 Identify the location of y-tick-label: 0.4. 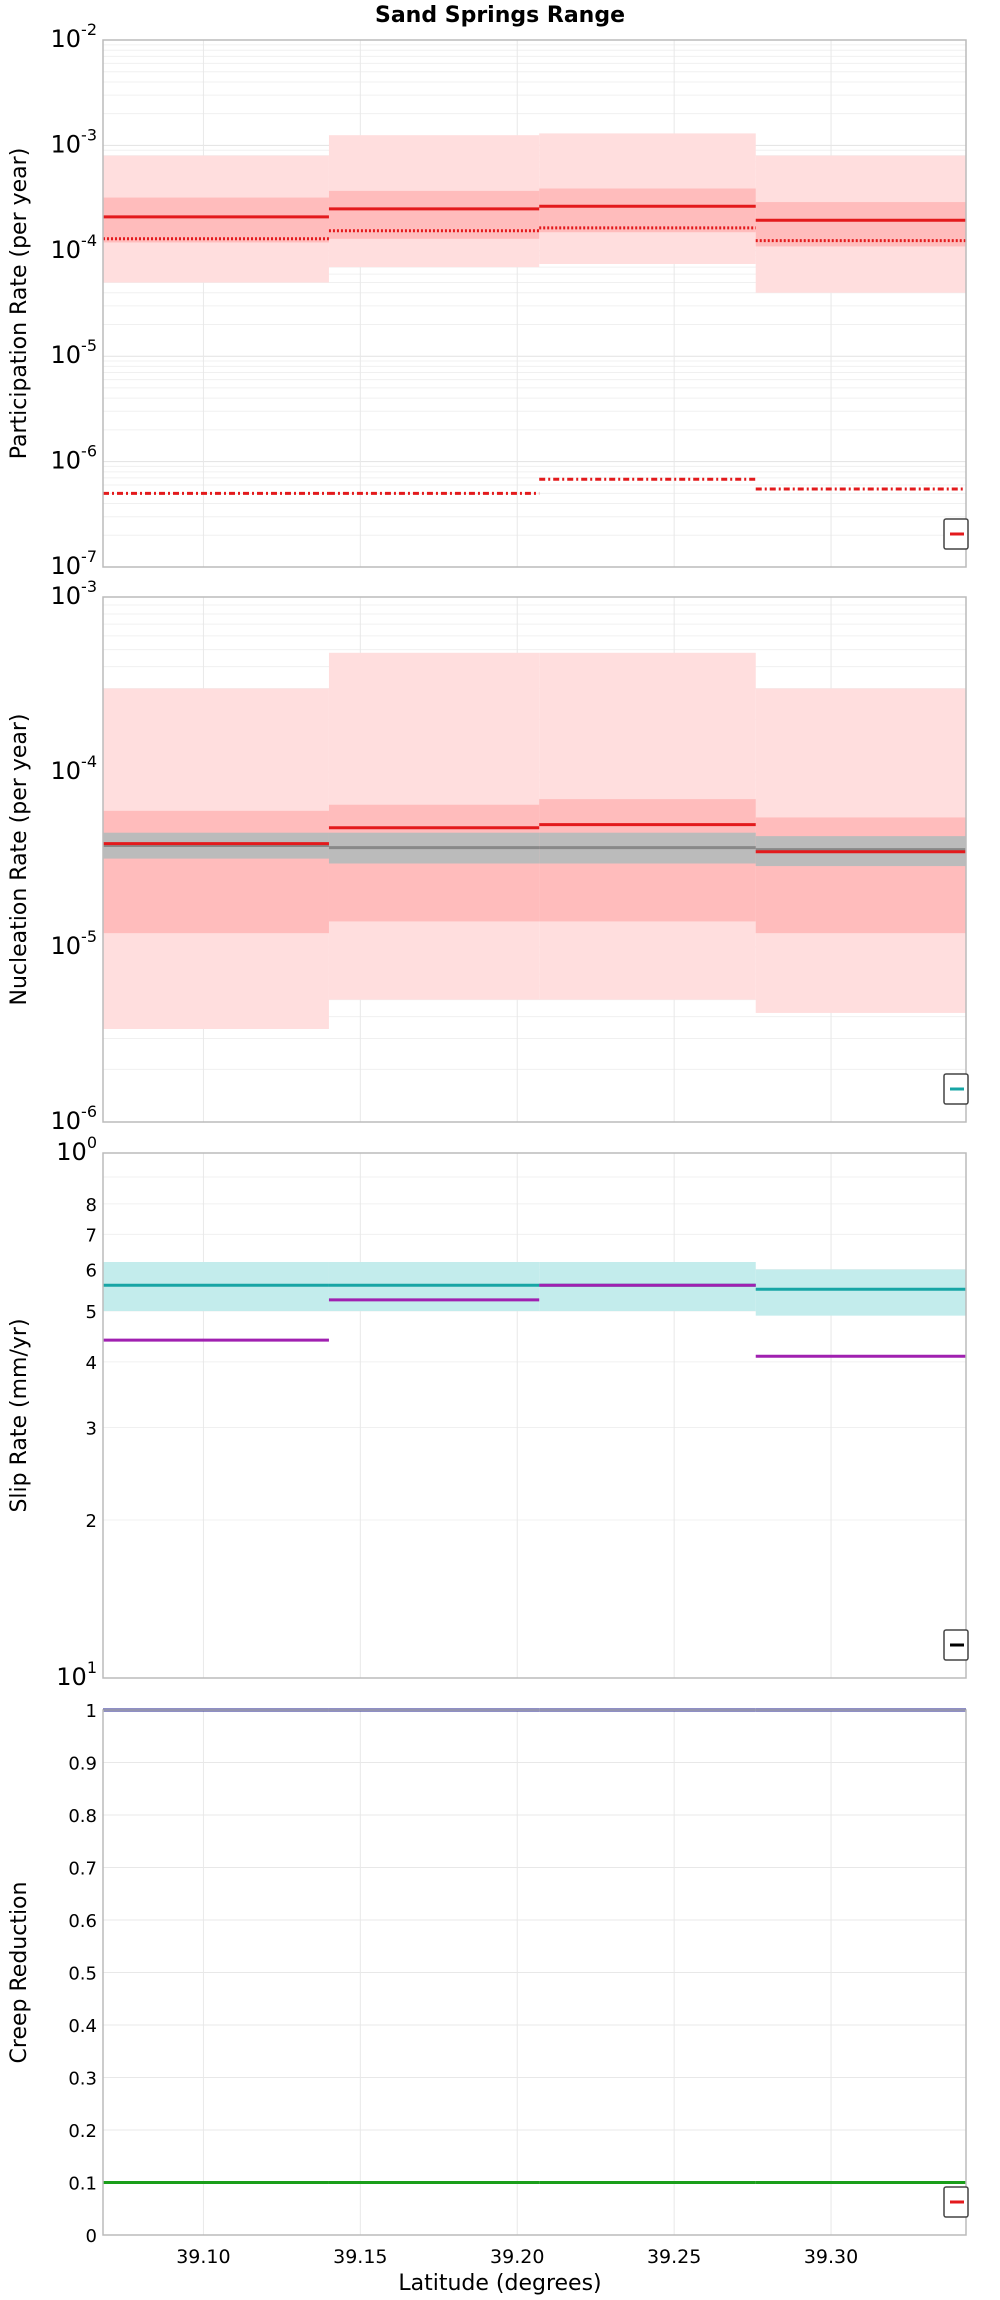
(82, 2026).